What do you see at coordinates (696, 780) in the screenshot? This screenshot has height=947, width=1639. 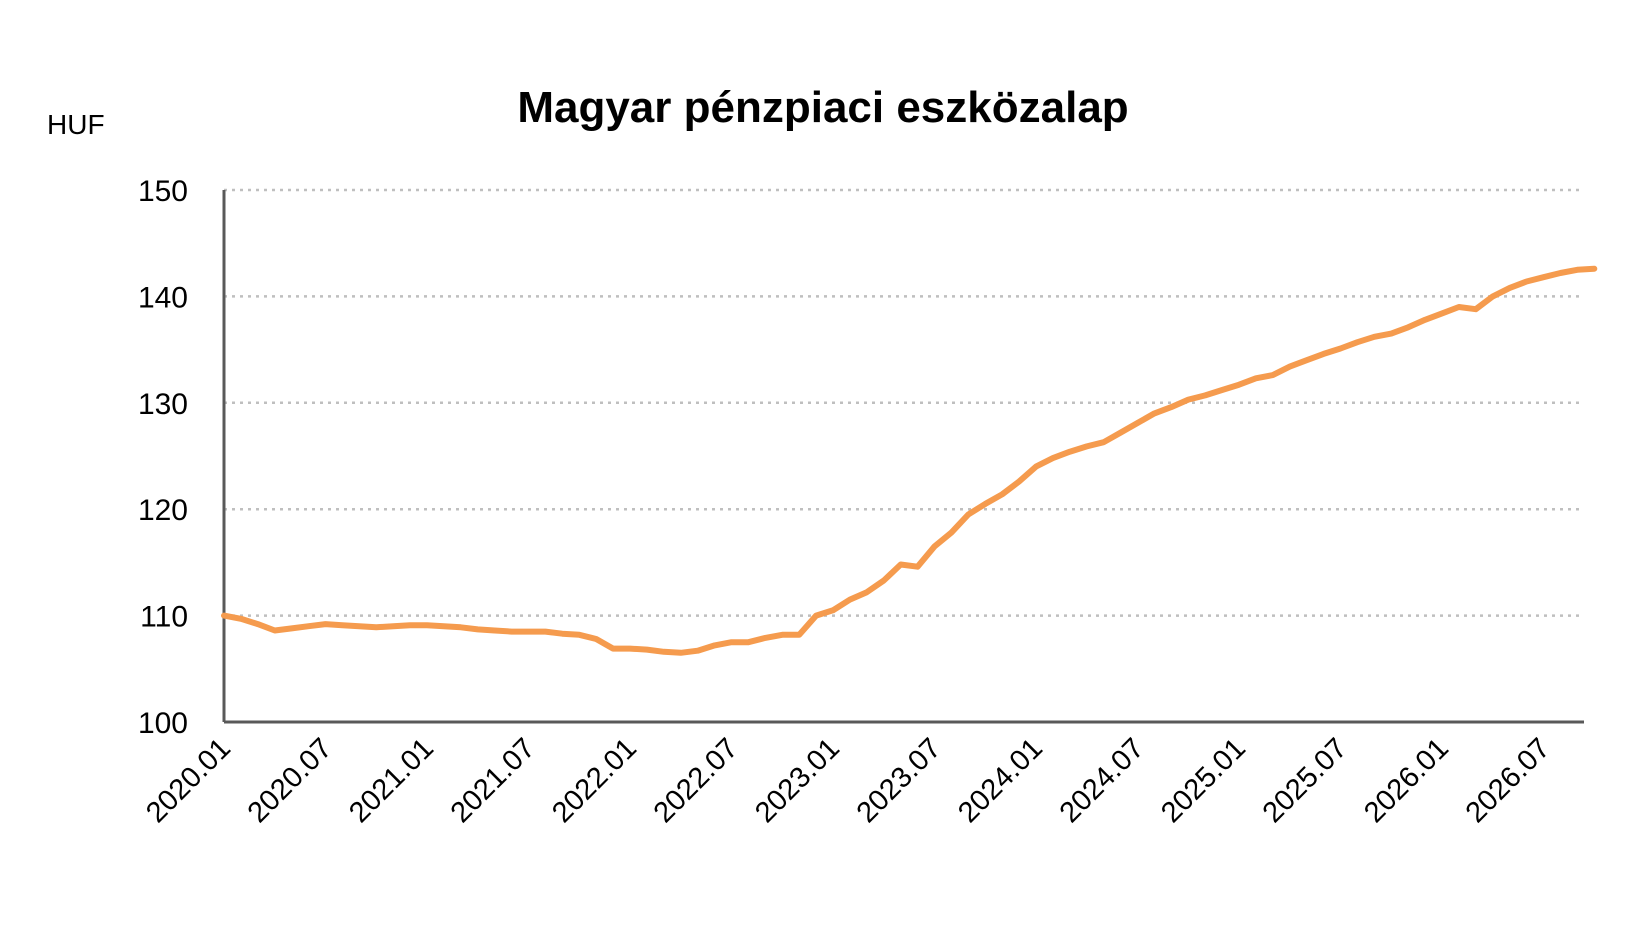 I see `x-tick-label: 2022.07` at bounding box center [696, 780].